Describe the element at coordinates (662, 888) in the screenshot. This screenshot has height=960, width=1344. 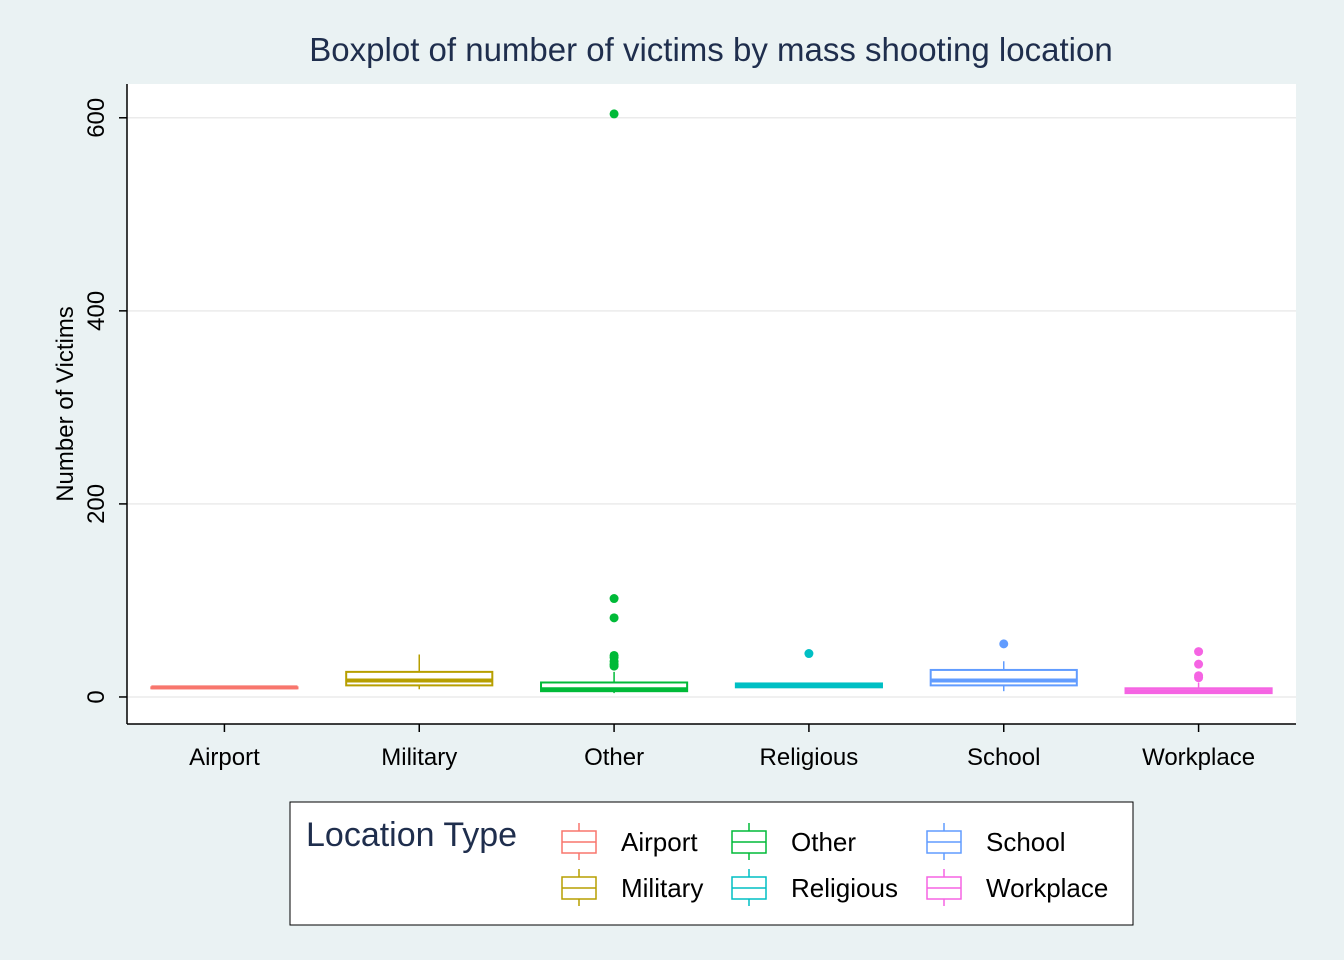
I see `legend-label: Military` at that location.